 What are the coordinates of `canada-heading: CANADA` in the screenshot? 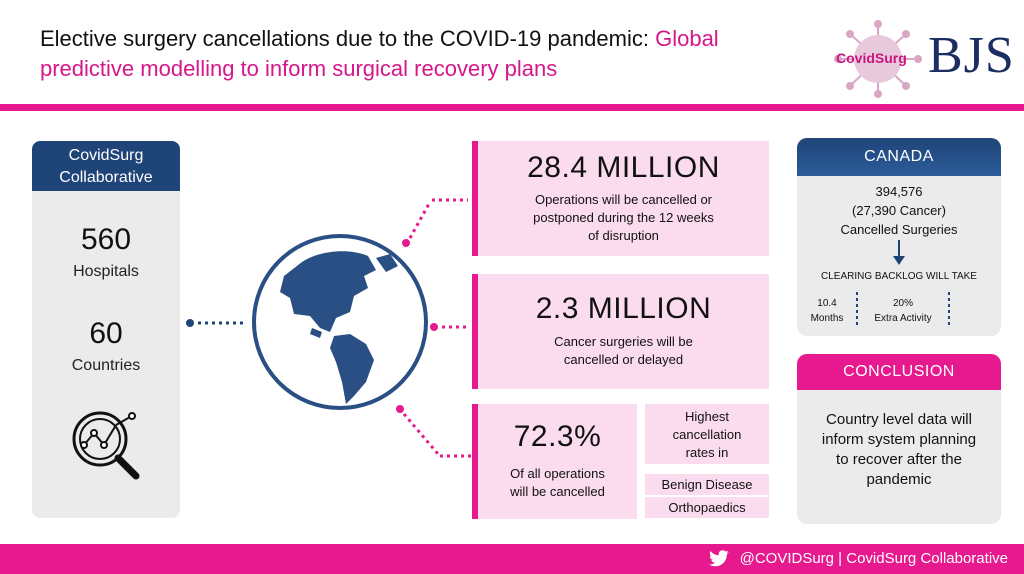 It's located at (899, 157).